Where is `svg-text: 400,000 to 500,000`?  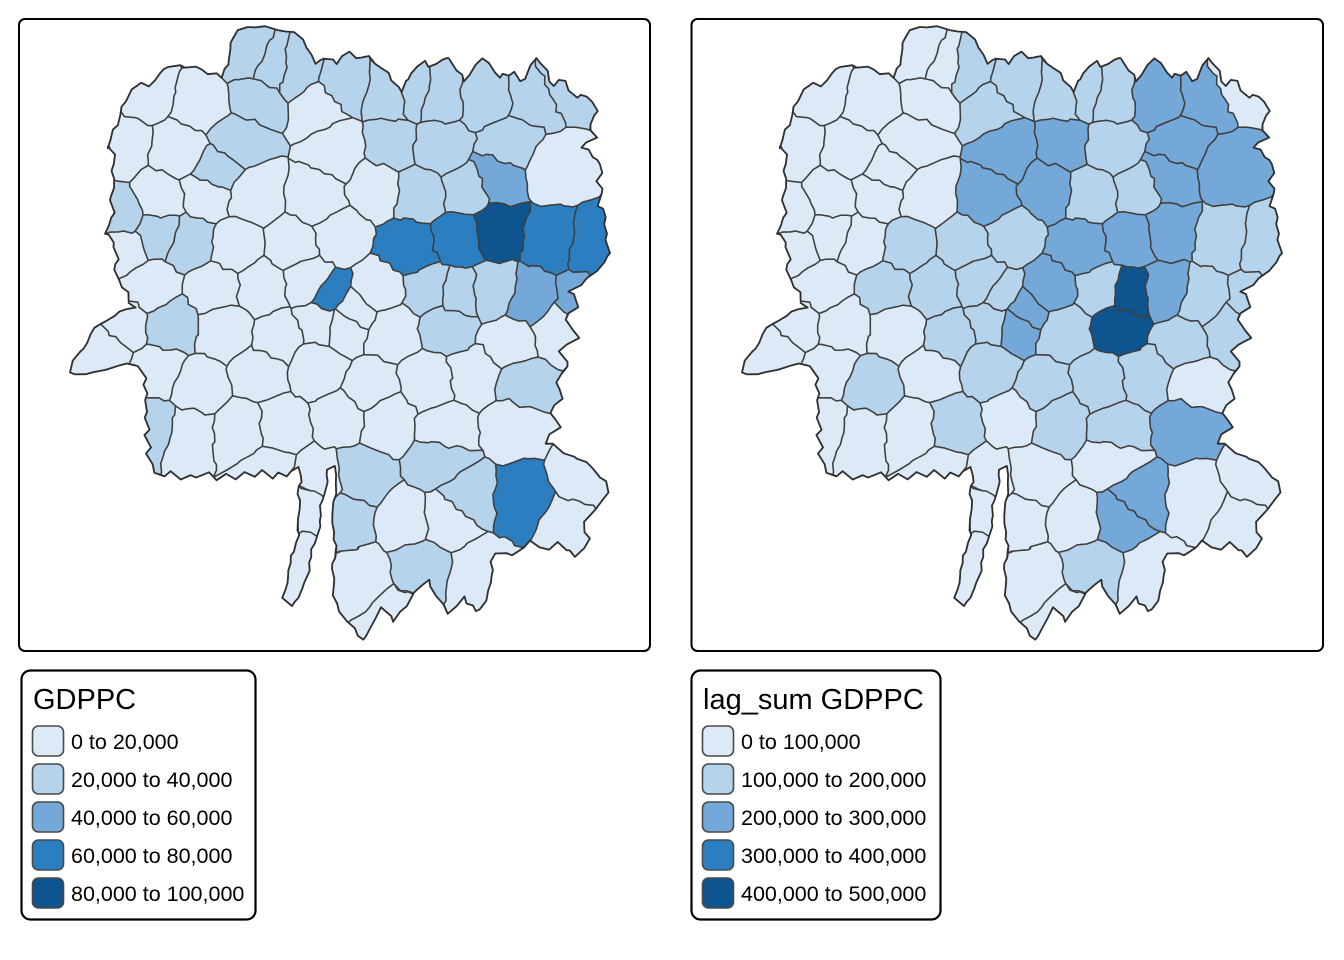 svg-text: 400,000 to 500,000 is located at coordinates (833, 894).